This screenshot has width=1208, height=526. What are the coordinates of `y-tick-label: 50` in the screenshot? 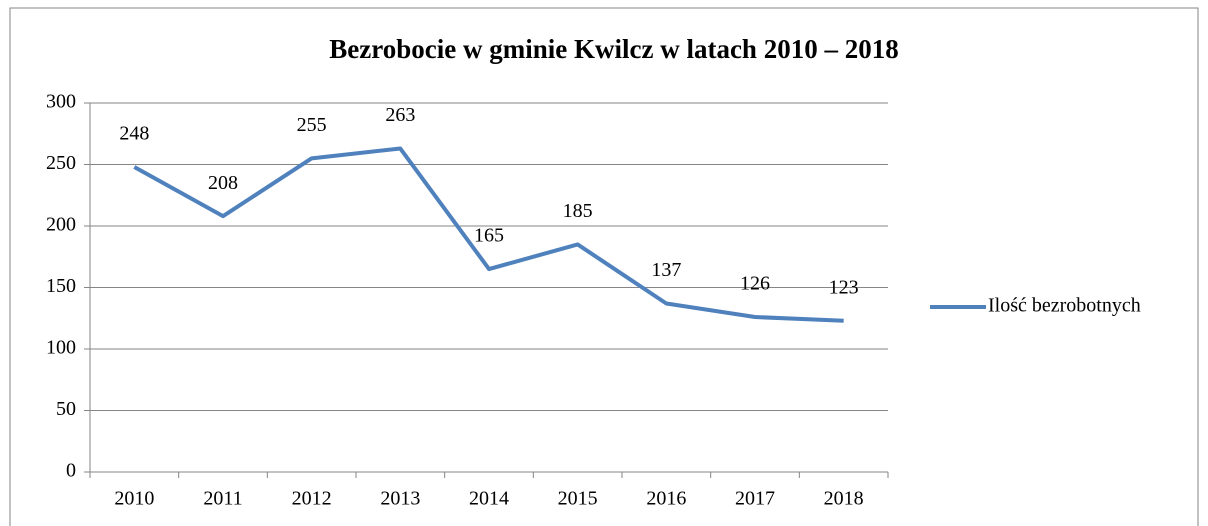 It's located at (66, 409).